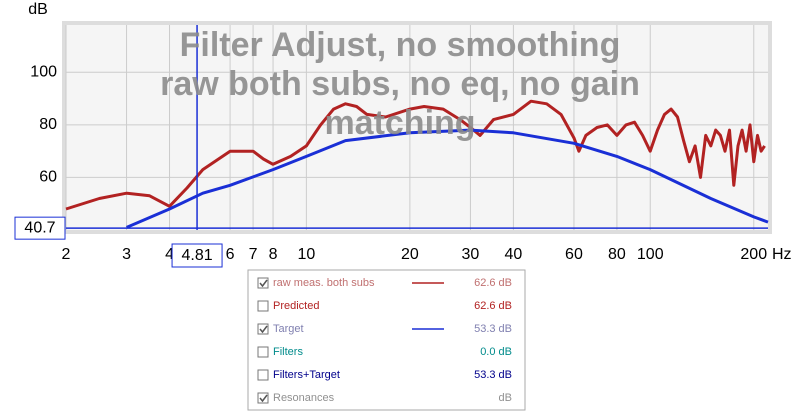 Image resolution: width=800 pixels, height=412 pixels. Describe the element at coordinates (43, 72) in the screenshot. I see `y-tick-label: 100` at that location.